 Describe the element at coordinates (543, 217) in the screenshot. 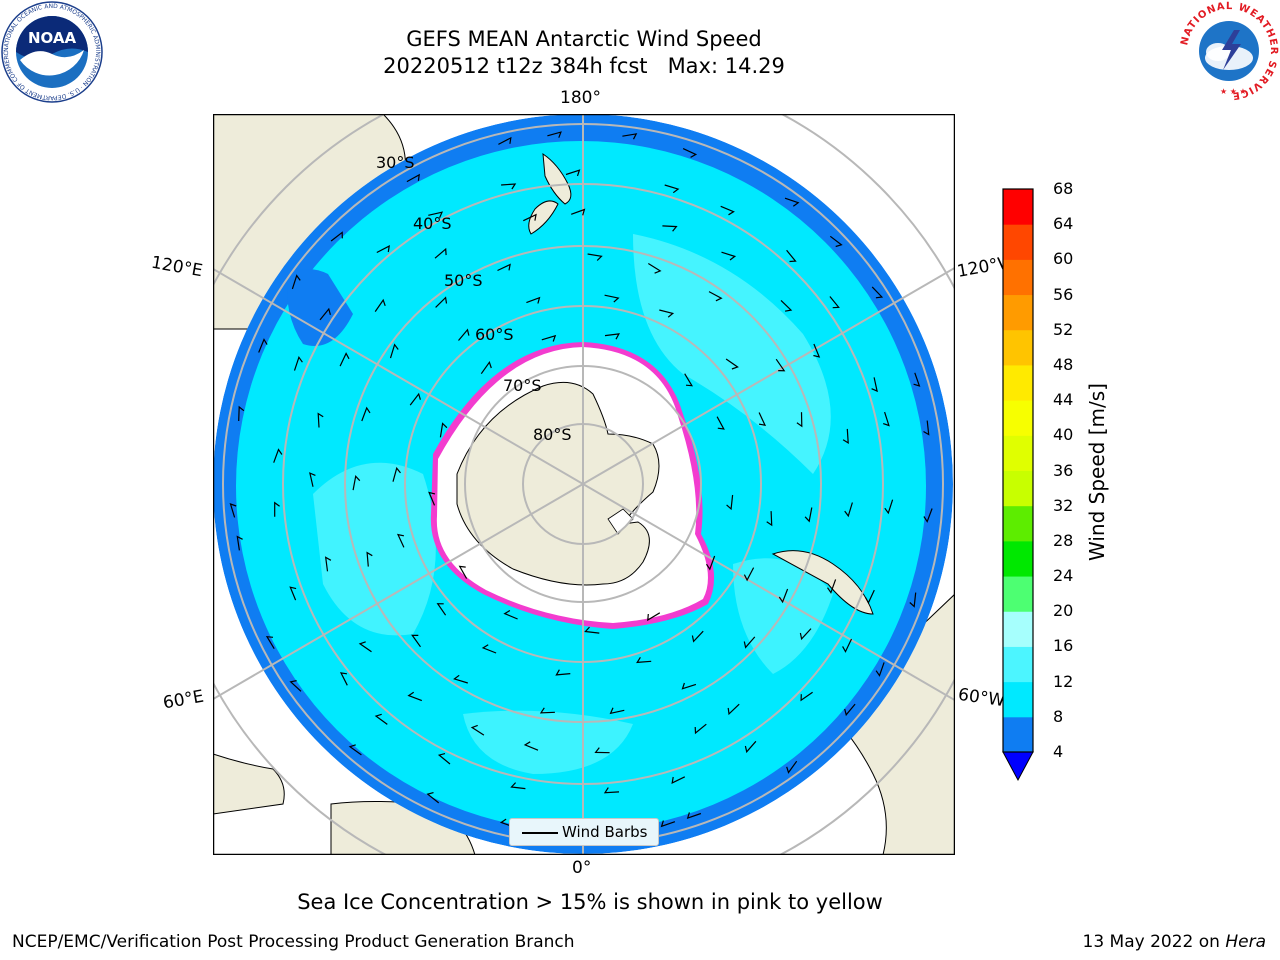

I see `land-new-zealand-south` at that location.